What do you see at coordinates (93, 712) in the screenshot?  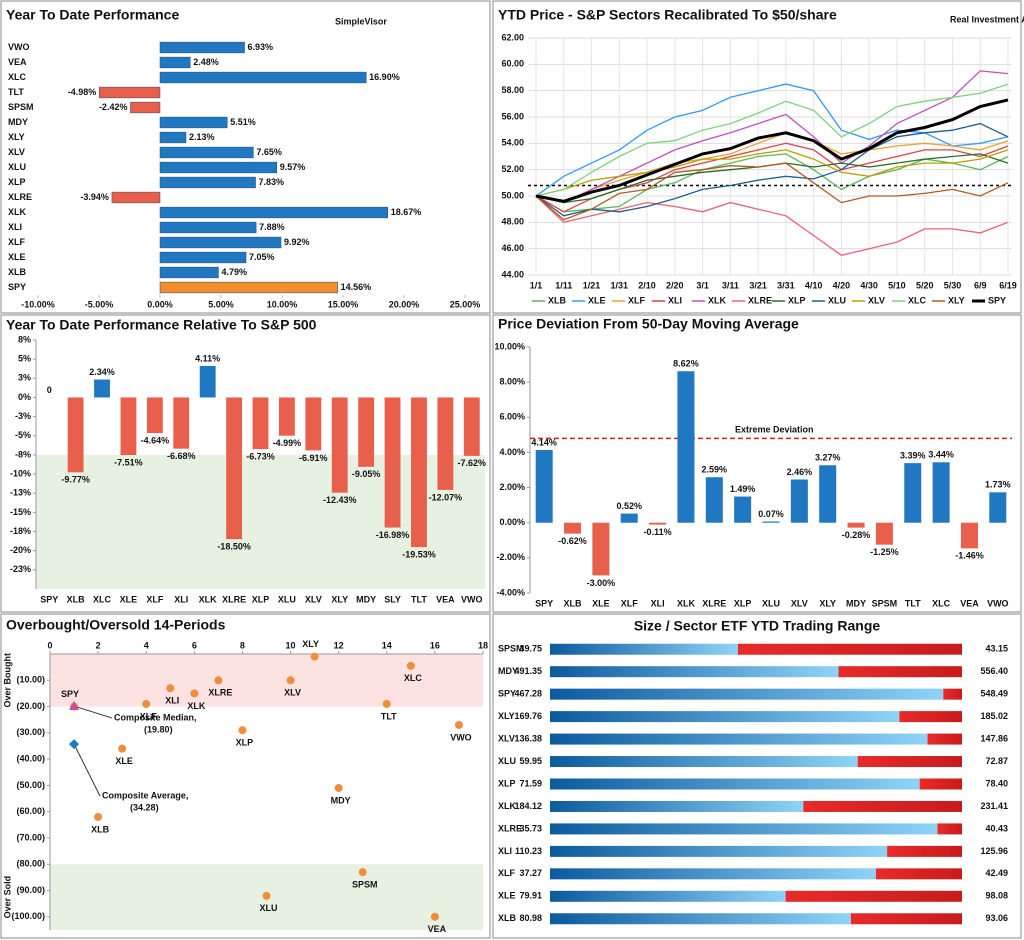 I see `leader` at bounding box center [93, 712].